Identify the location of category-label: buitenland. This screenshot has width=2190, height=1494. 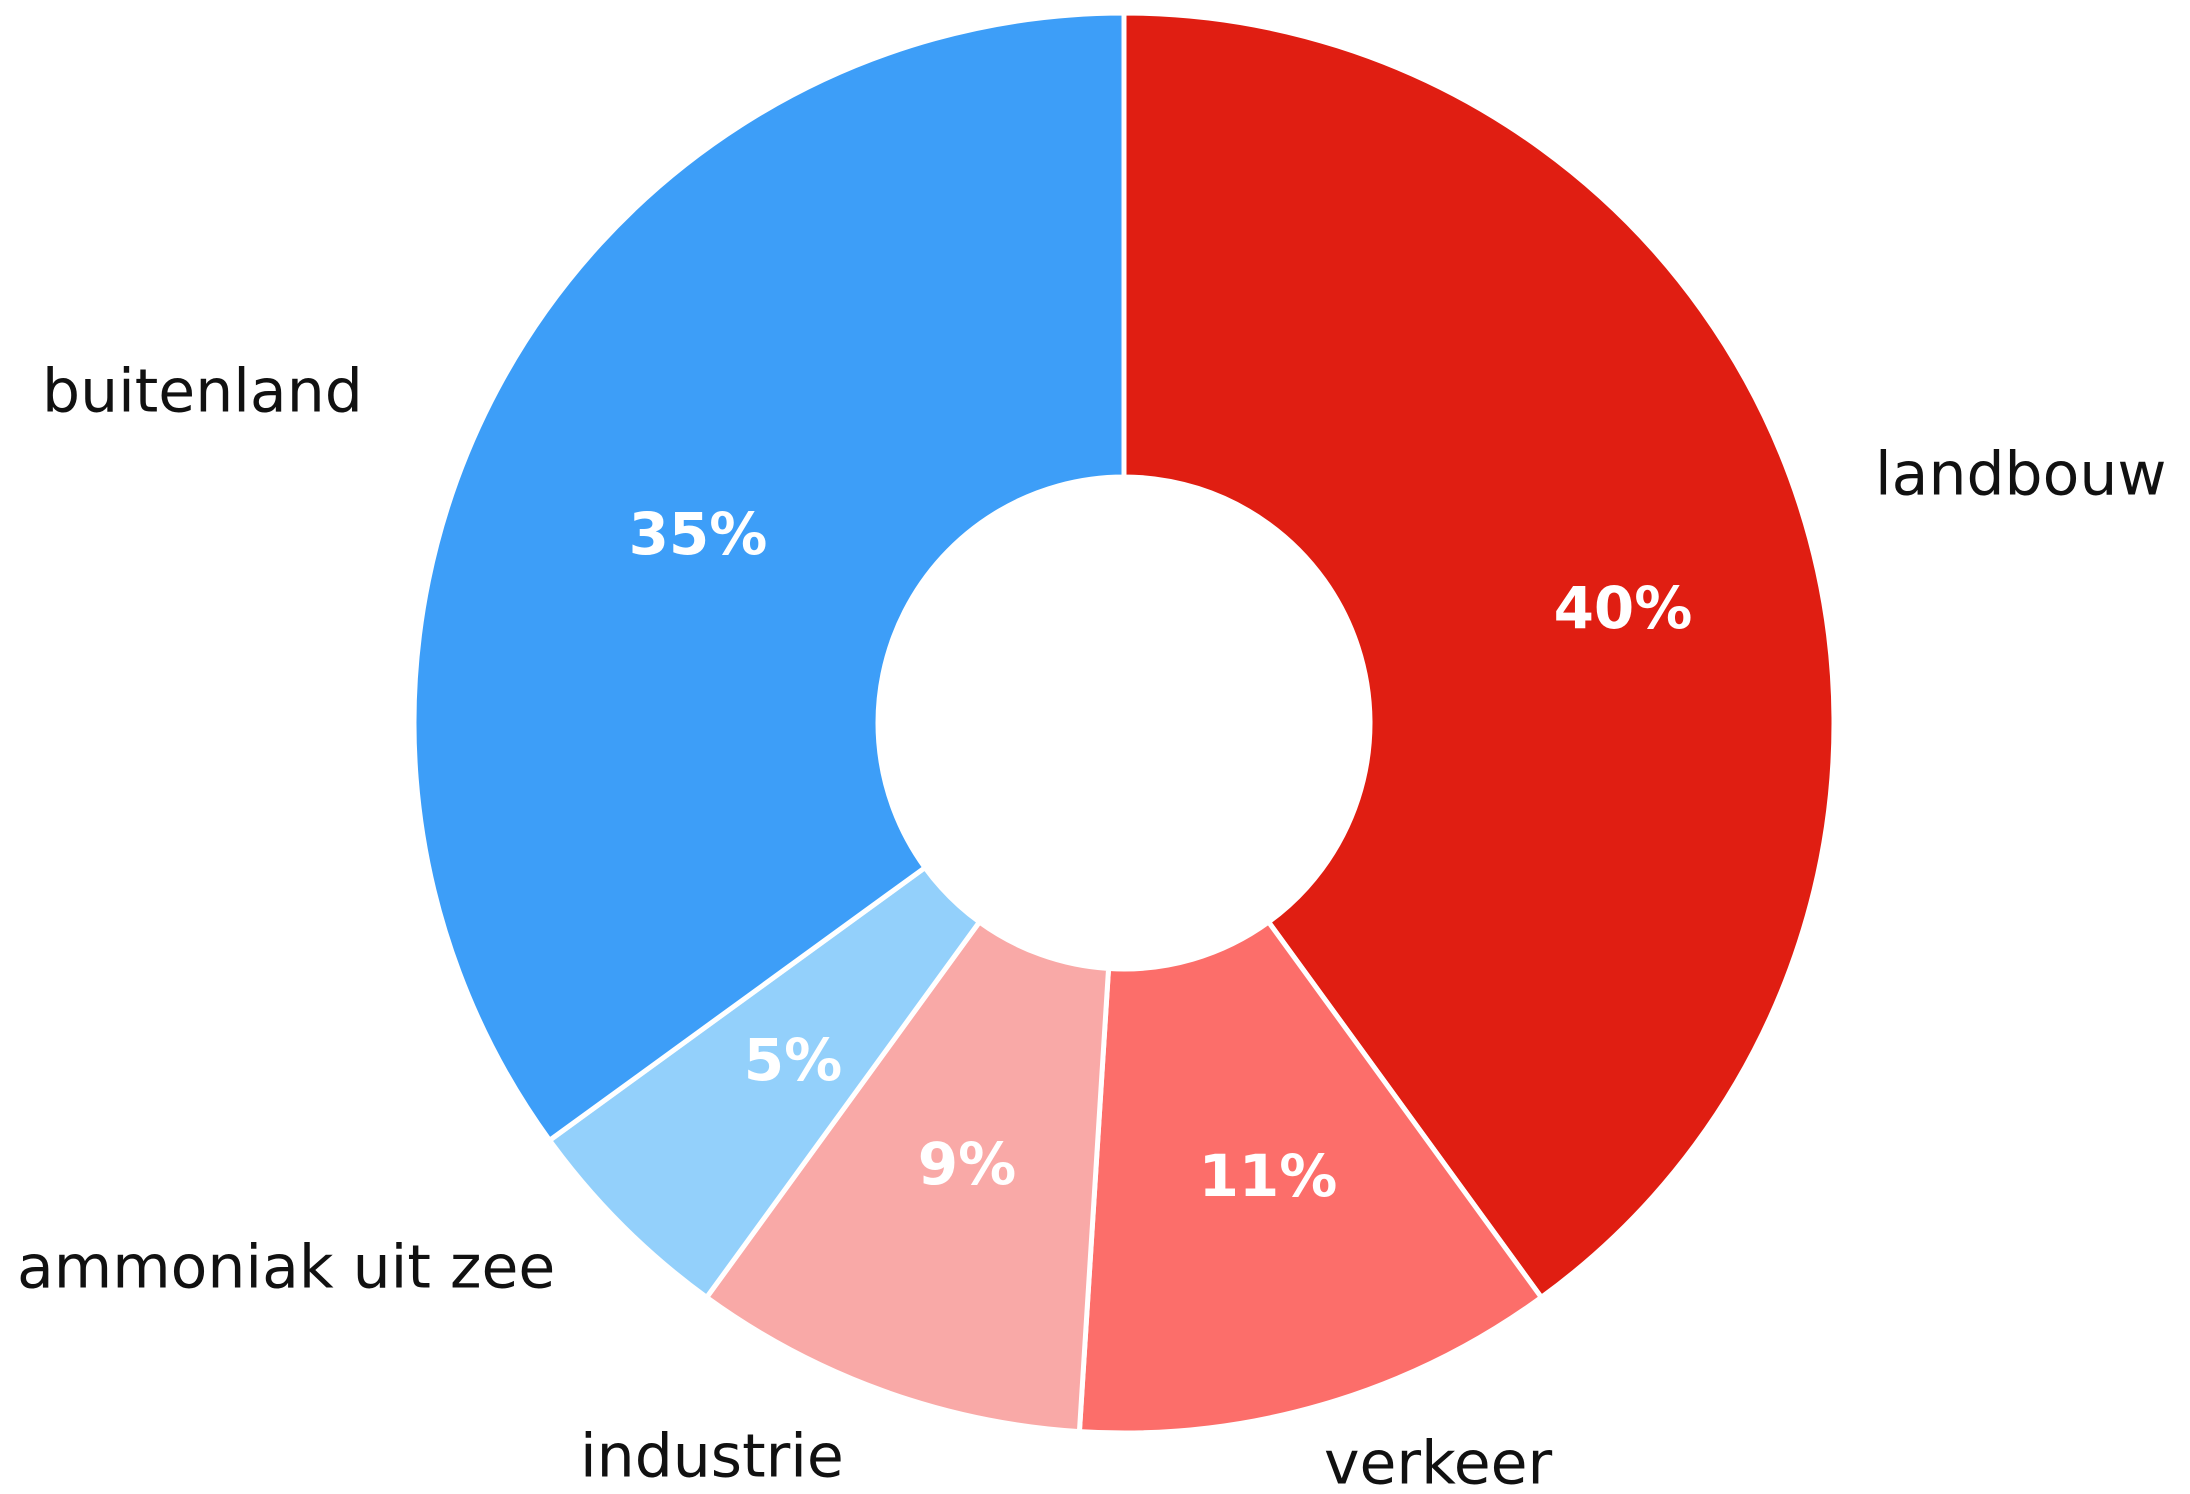
(202, 392).